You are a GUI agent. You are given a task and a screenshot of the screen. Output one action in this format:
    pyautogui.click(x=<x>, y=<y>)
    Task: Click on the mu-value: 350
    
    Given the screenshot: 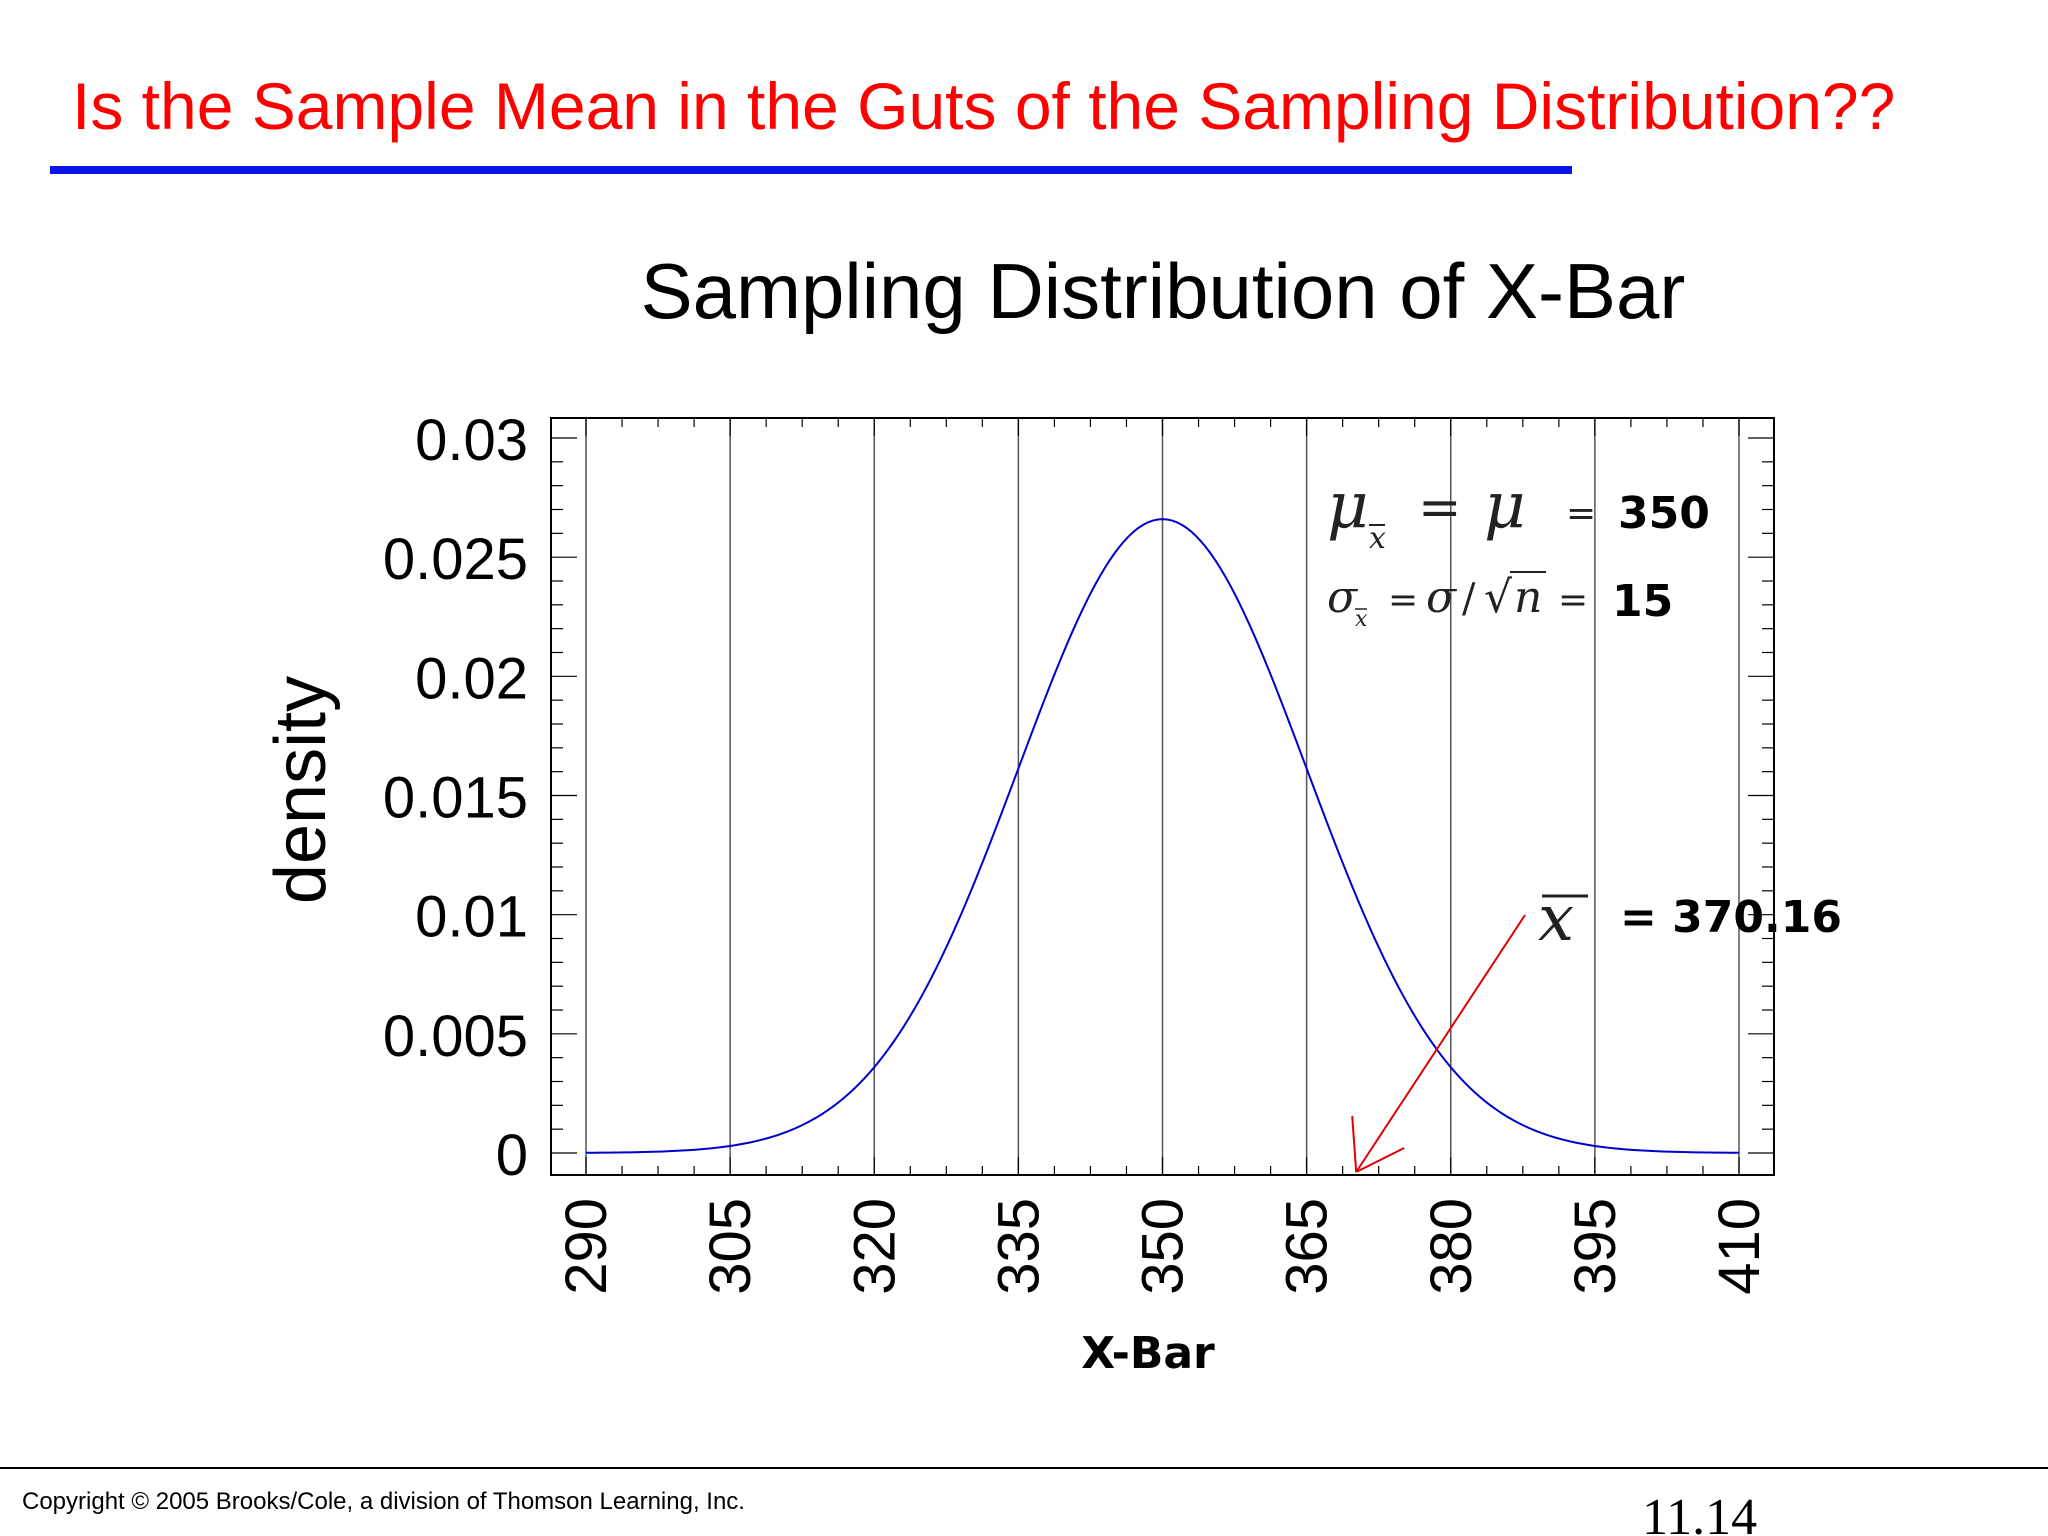 What is the action you would take?
    pyautogui.click(x=1664, y=513)
    